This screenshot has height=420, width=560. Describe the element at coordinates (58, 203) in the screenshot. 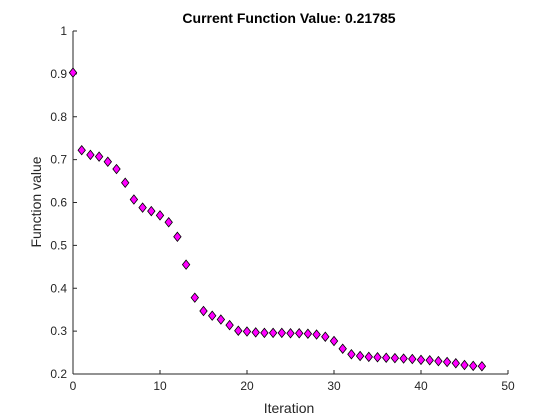

I see `y-tick-label: 0.6` at that location.